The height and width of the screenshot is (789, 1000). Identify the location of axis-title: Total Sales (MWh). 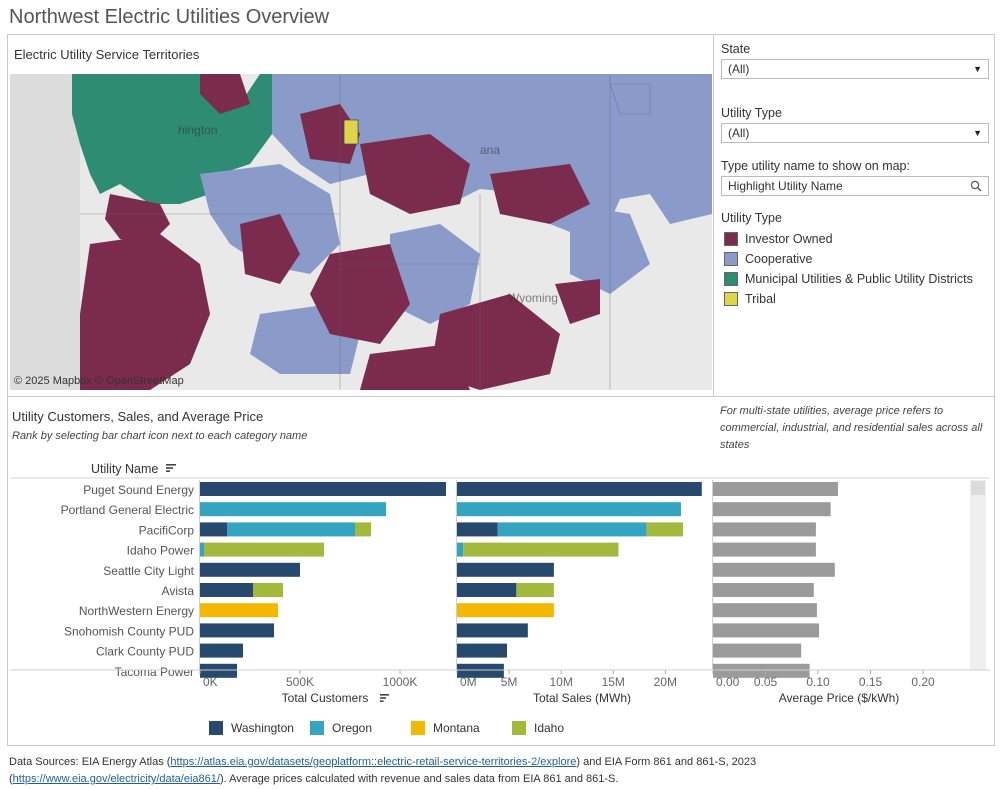
(582, 698).